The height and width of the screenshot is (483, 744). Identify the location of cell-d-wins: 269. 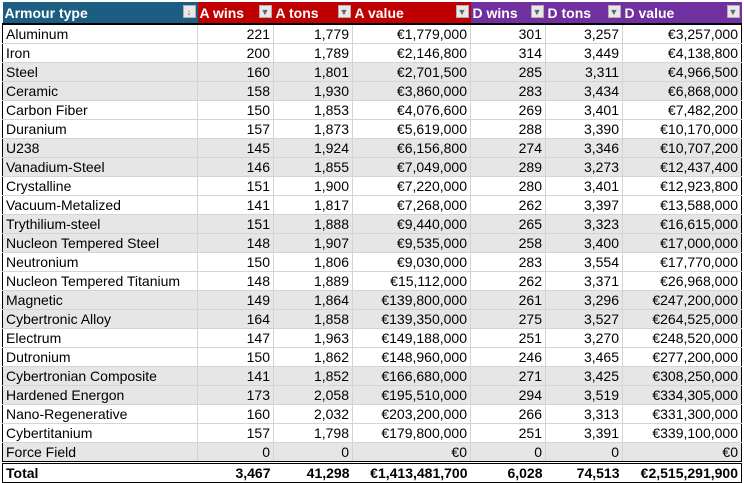
(508, 110).